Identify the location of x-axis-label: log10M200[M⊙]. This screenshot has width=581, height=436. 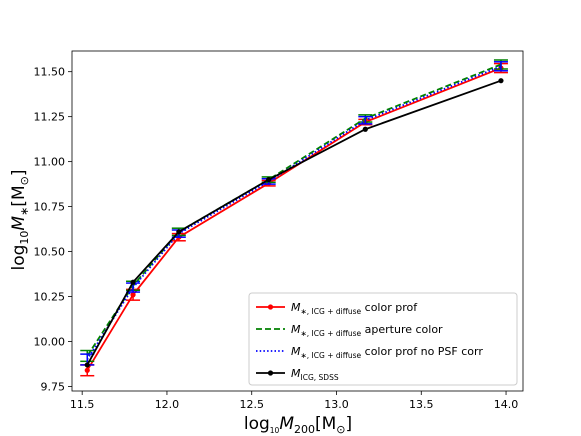
(298, 425).